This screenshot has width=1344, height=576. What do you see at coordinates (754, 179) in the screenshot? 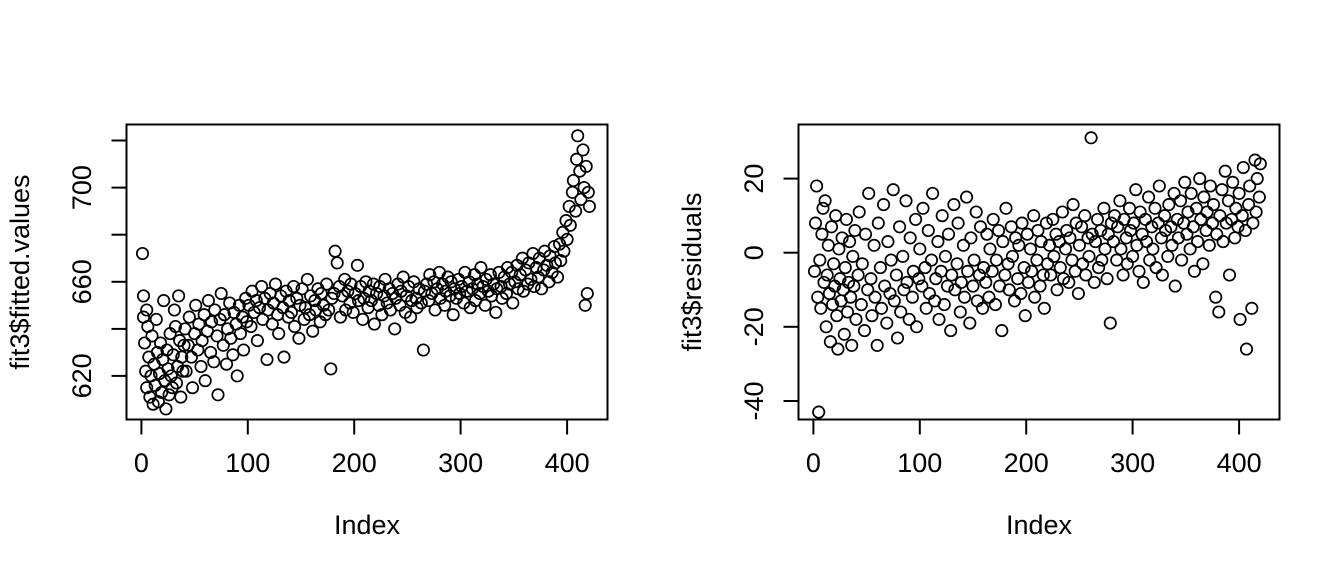
I see `y-tick-label: 20` at bounding box center [754, 179].